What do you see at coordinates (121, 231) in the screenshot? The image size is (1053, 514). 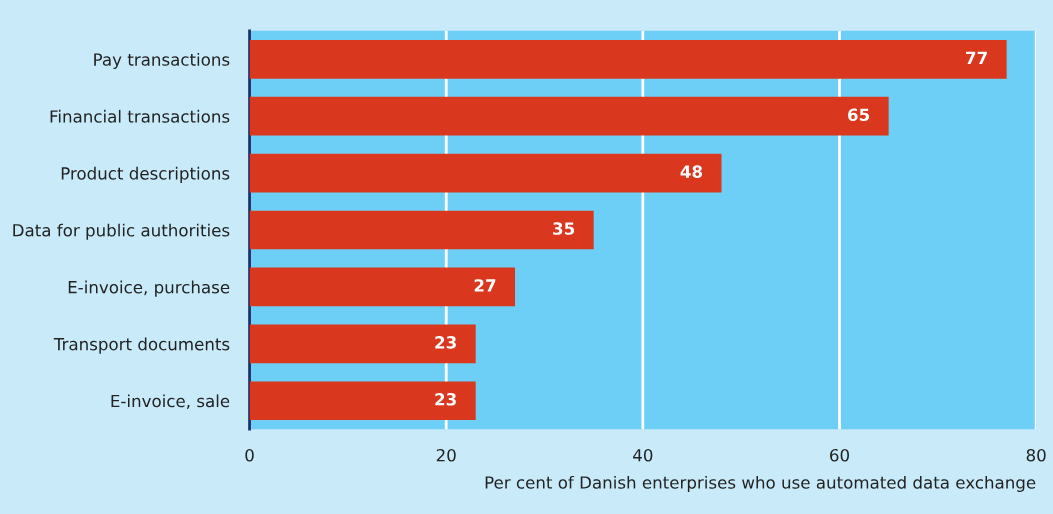 I see `y-tick-label: Data for public authorities` at bounding box center [121, 231].